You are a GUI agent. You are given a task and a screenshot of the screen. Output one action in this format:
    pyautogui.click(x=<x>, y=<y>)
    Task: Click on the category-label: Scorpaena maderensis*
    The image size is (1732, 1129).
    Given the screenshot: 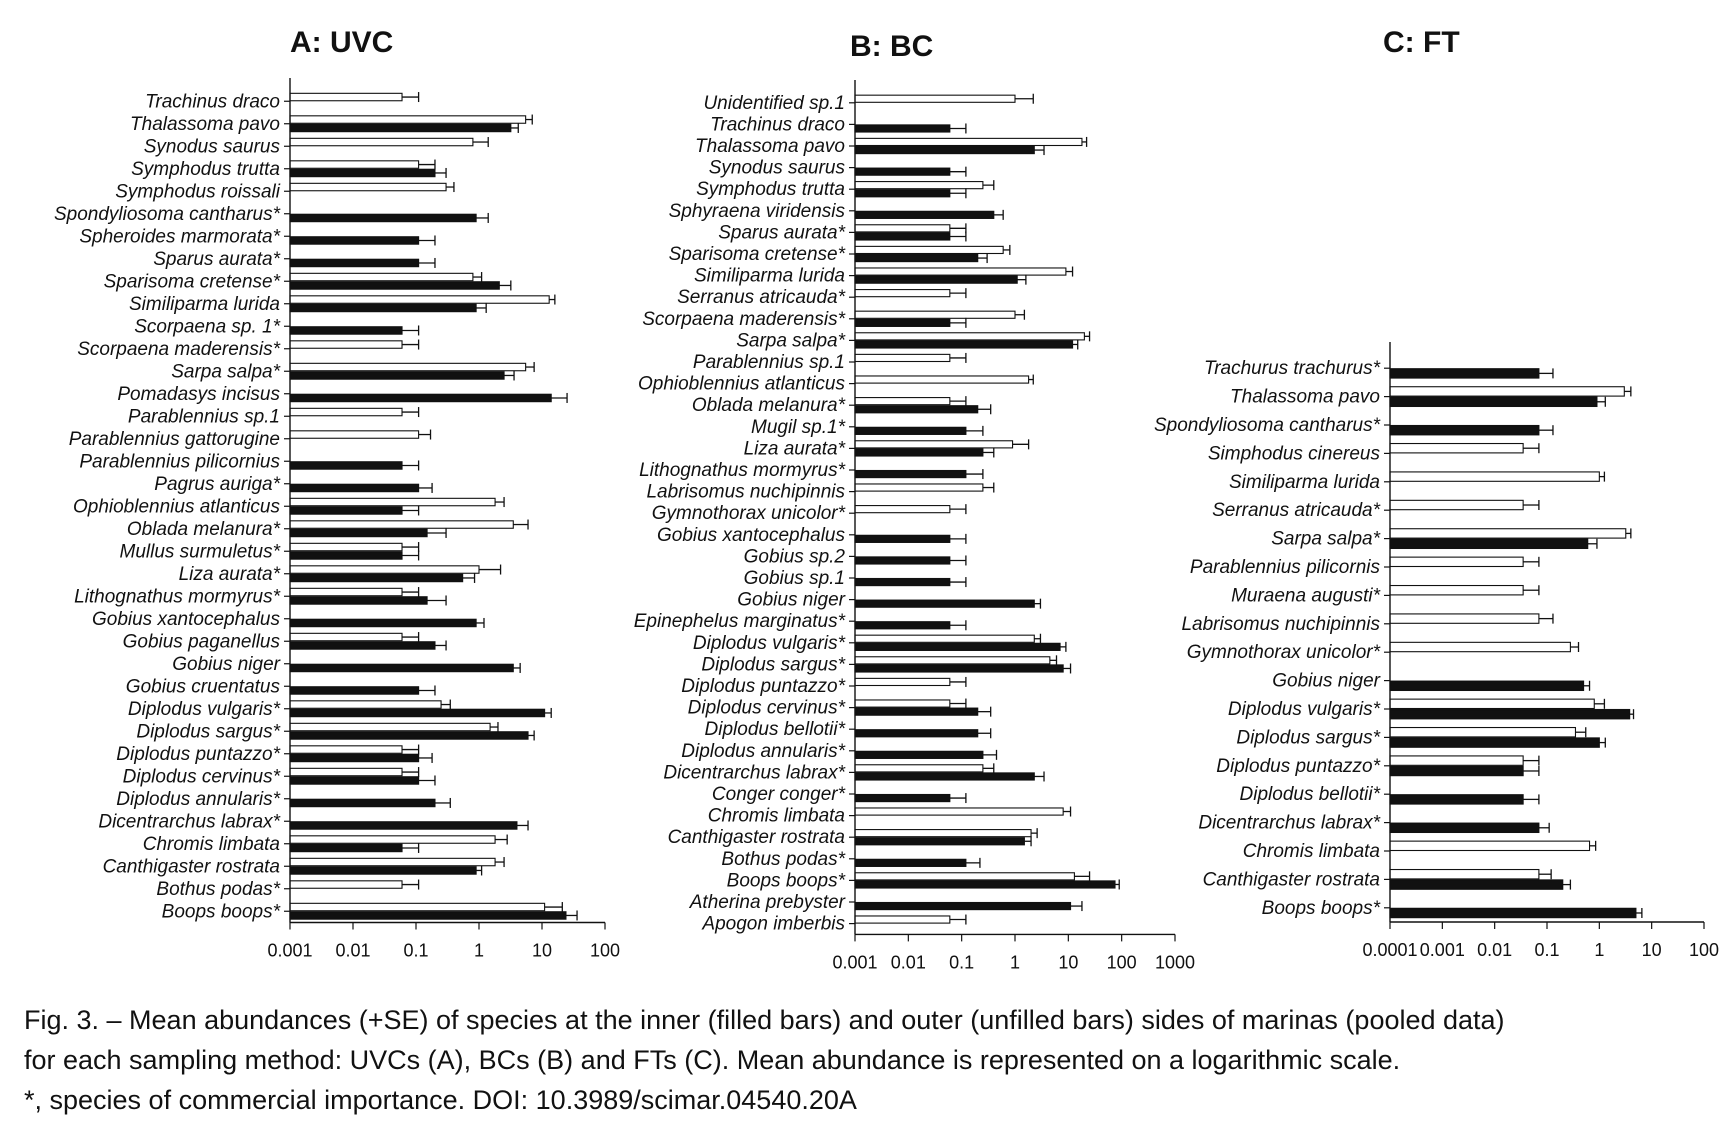 What is the action you would take?
    pyautogui.click(x=743, y=319)
    